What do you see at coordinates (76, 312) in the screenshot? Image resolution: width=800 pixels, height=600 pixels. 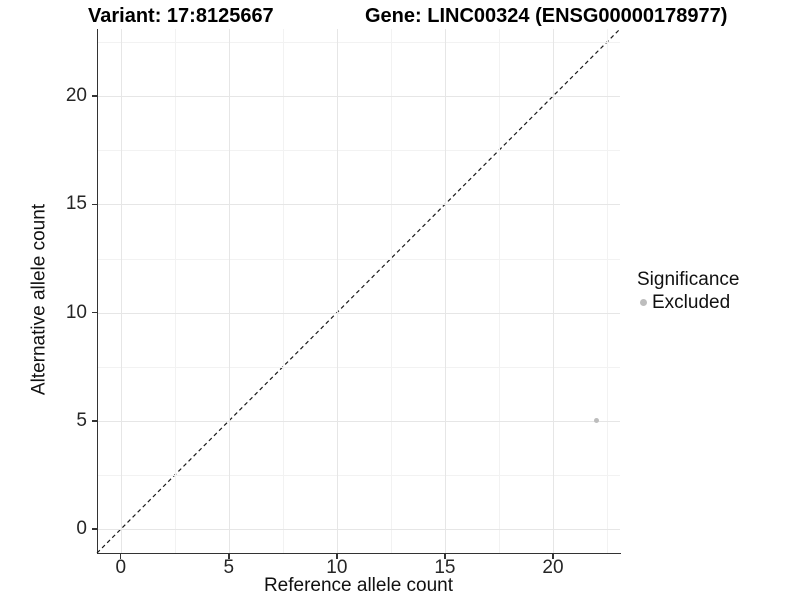 I see `y-tick-label: 10` at bounding box center [76, 312].